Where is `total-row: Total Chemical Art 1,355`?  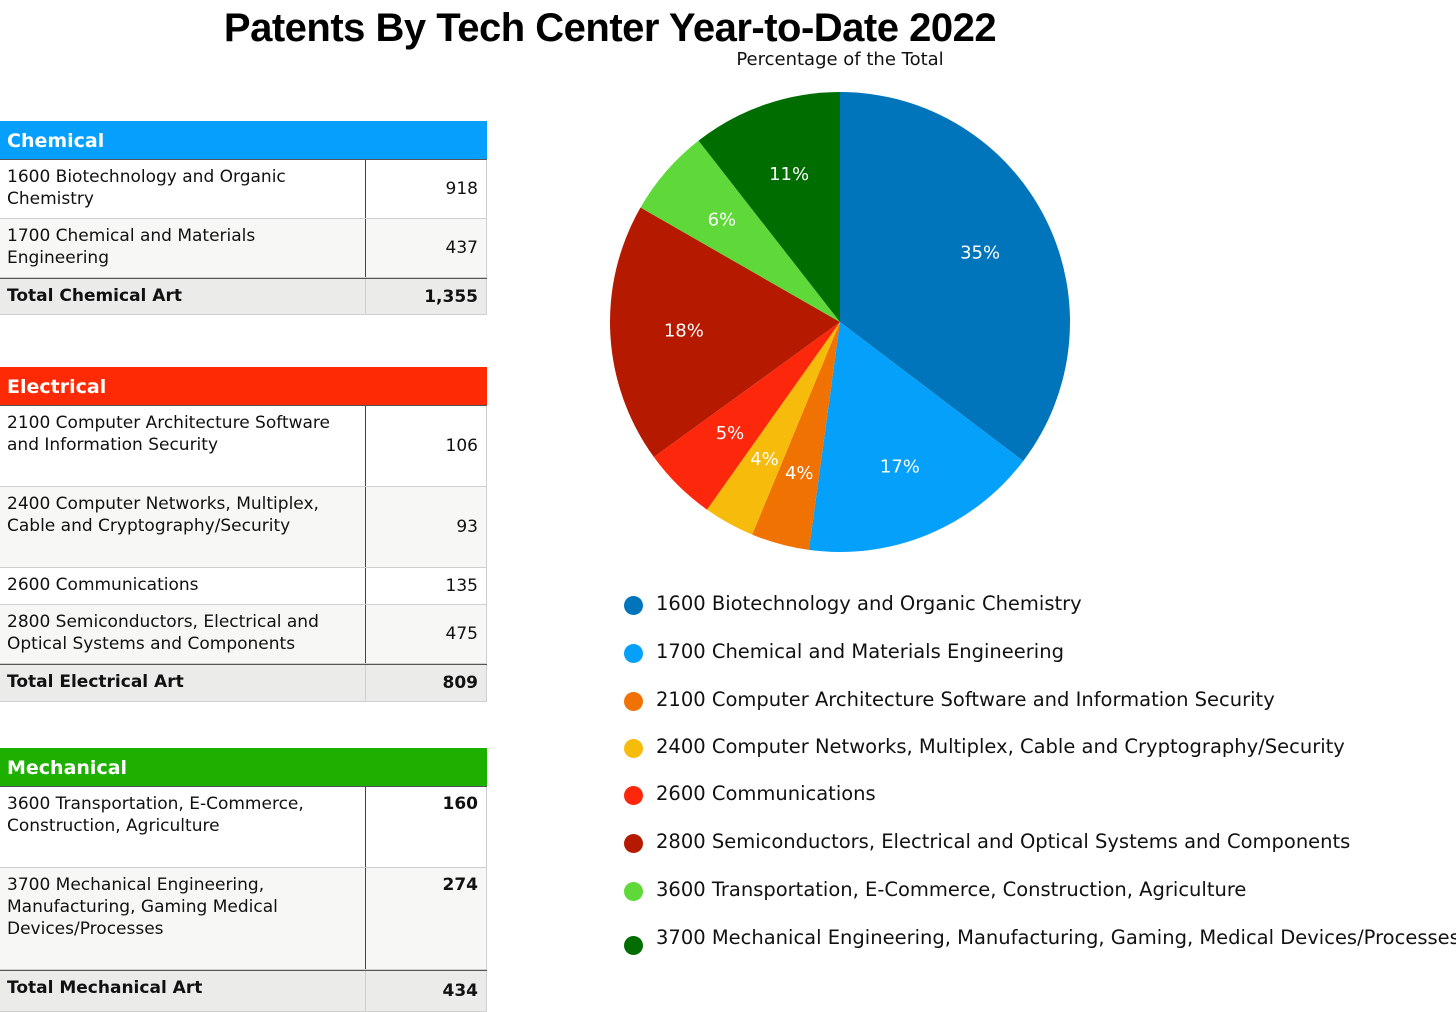
total-row: Total Chemical Art 1,355 is located at coordinates (243, 296).